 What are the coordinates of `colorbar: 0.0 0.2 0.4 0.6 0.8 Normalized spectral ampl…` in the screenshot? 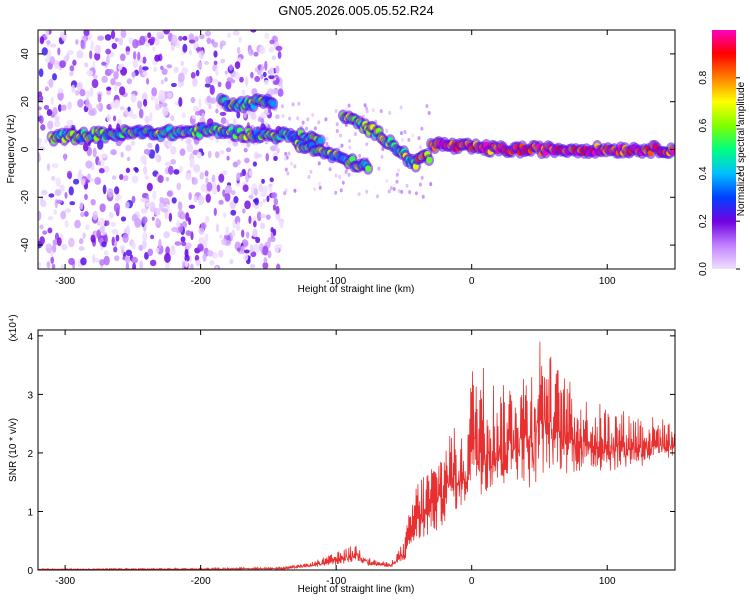 It's located at (722, 153).